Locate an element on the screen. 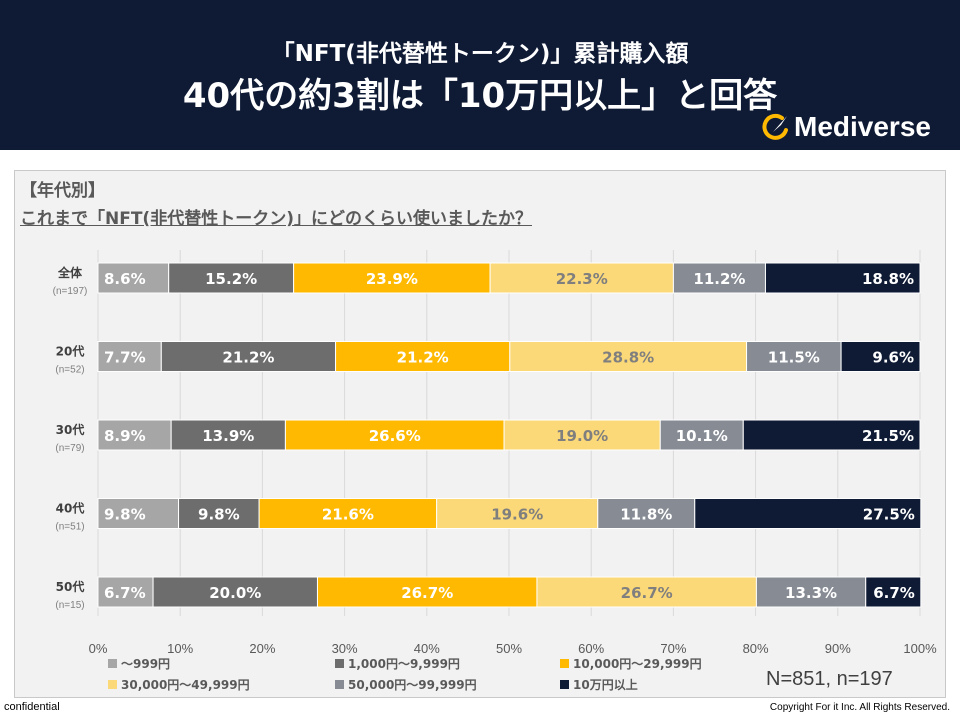  category-sample-size: (n=51) is located at coordinates (69, 527).